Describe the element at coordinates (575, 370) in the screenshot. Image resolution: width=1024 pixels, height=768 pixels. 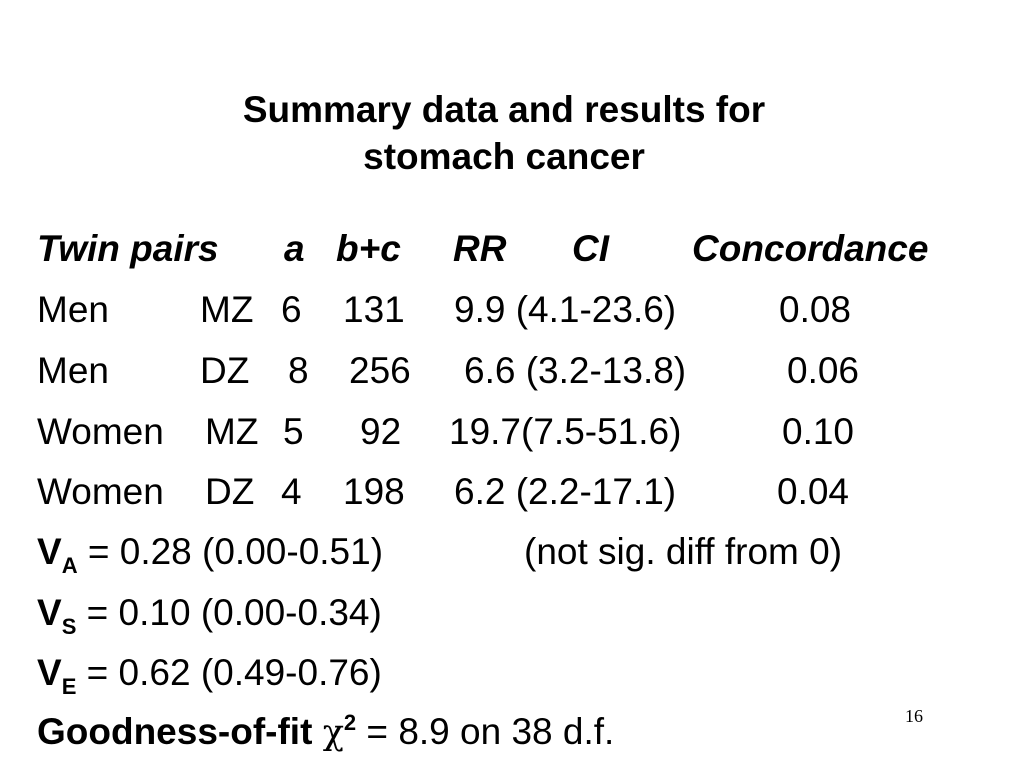
I see `cell-rr-ci: 6.6 (3.2-13.8)` at that location.